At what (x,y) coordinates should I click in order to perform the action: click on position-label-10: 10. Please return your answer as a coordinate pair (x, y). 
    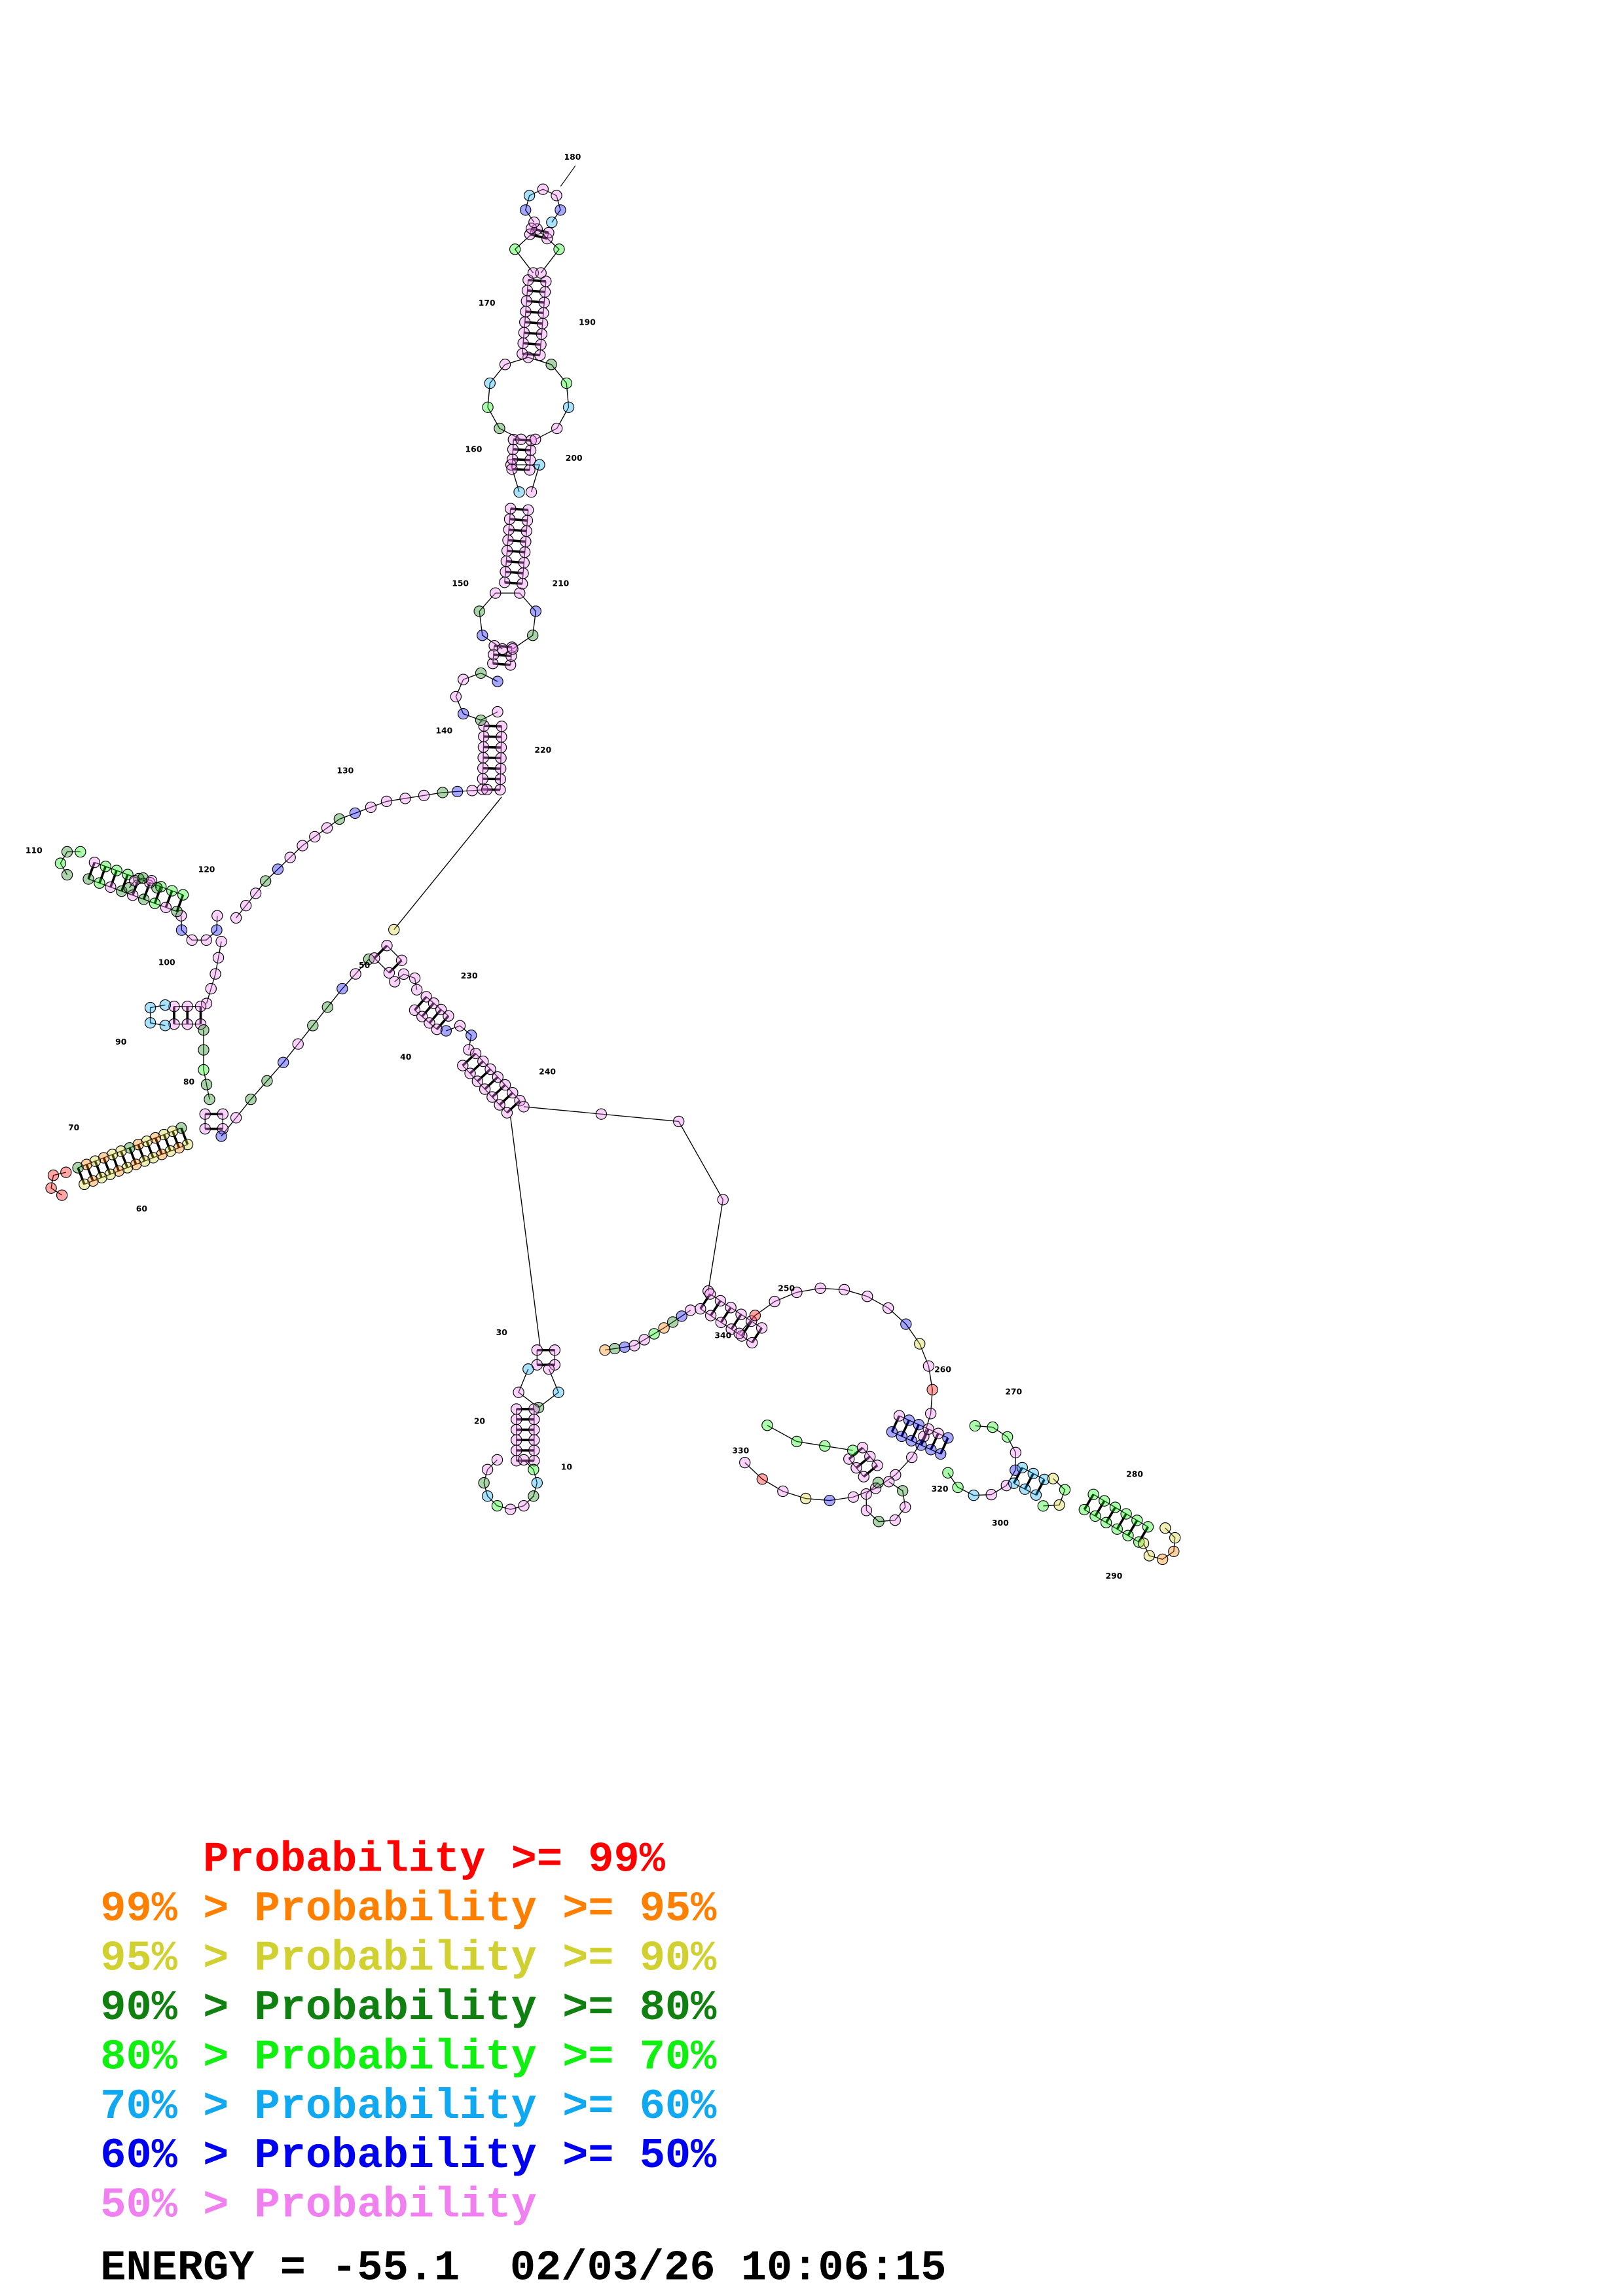
    Looking at the image, I should click on (567, 1466).